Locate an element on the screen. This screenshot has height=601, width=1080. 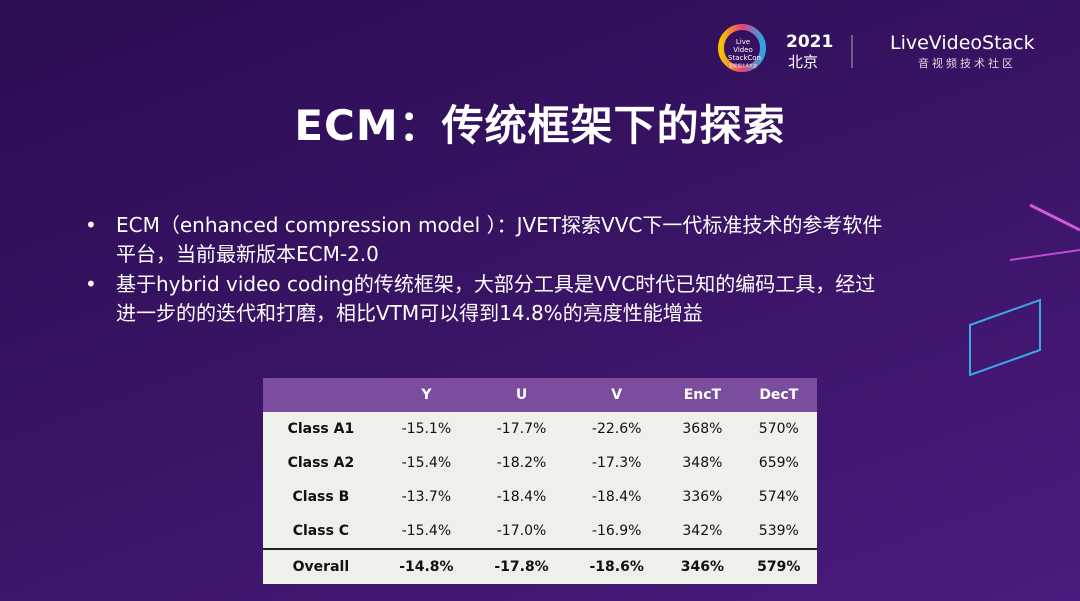
year: 2021 is located at coordinates (810, 42).